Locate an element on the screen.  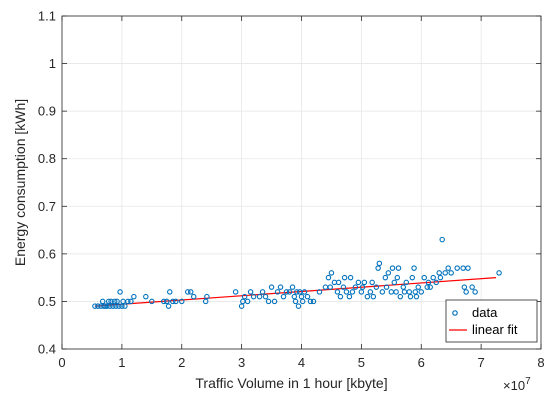
x-tick-label: 0 is located at coordinates (61, 362).